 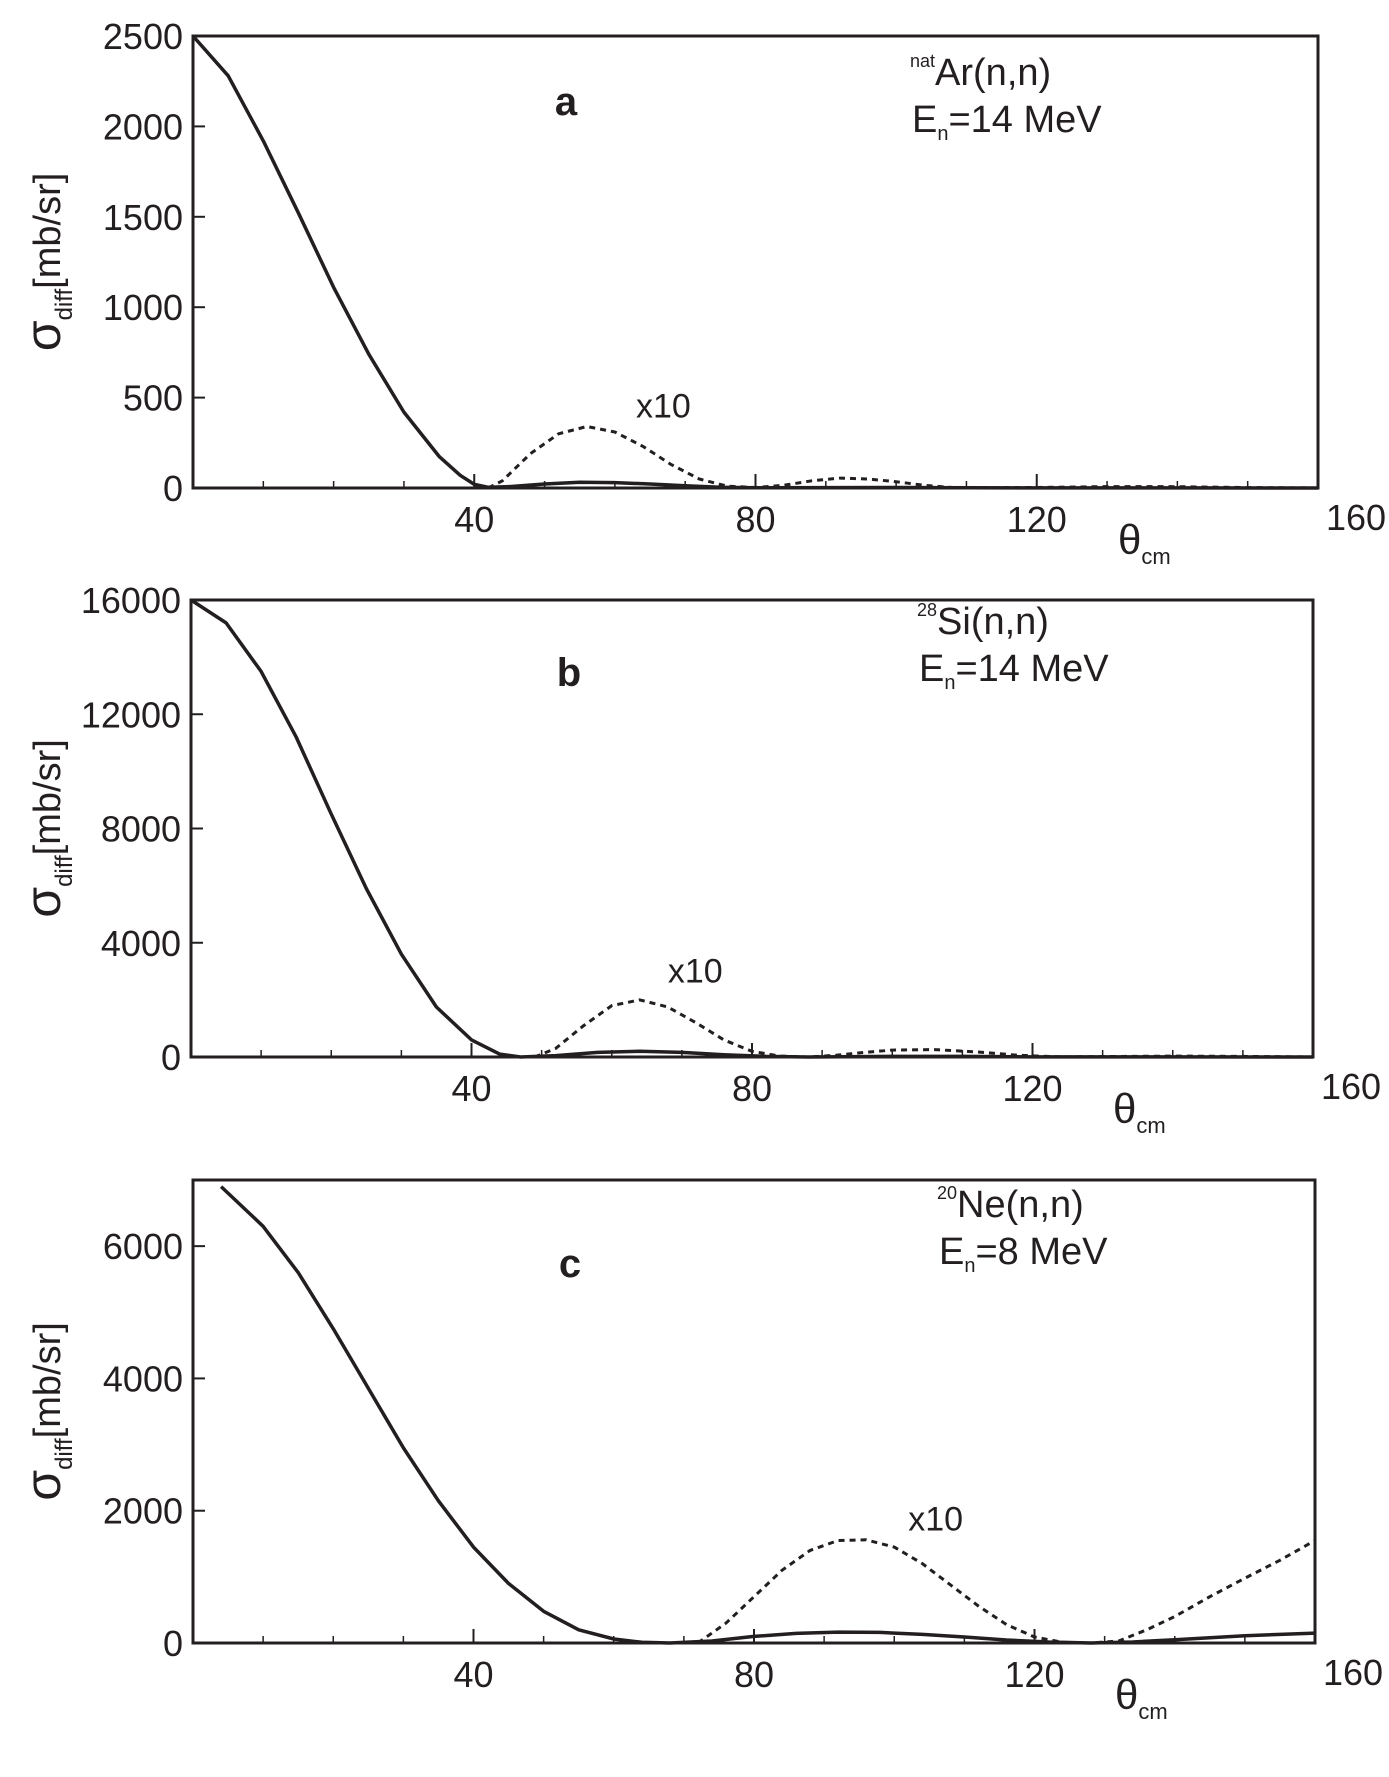 I want to click on panel-letter: b, so click(x=569, y=673).